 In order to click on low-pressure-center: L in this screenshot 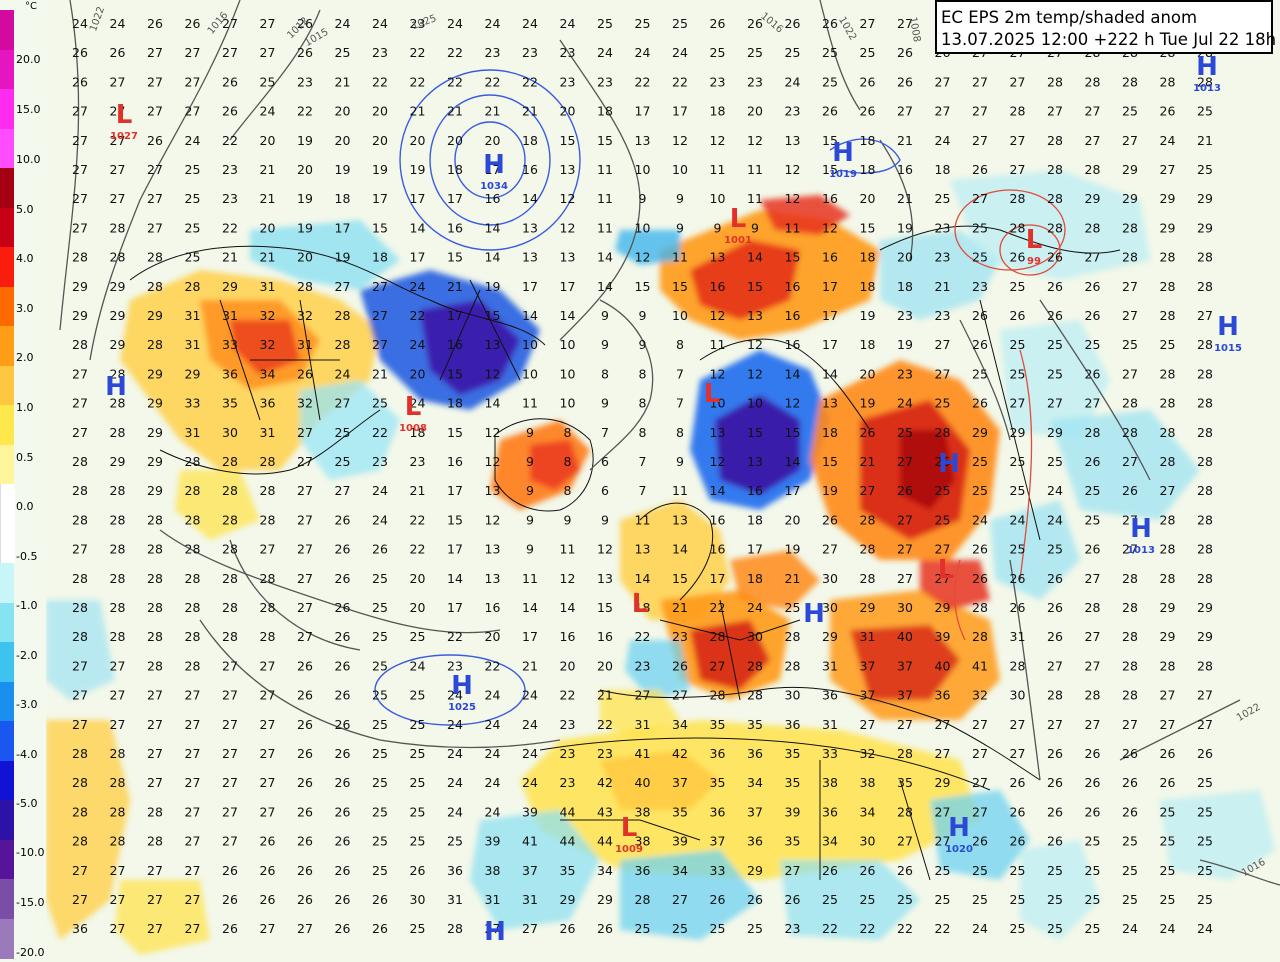, I will do `click(640, 604)`.